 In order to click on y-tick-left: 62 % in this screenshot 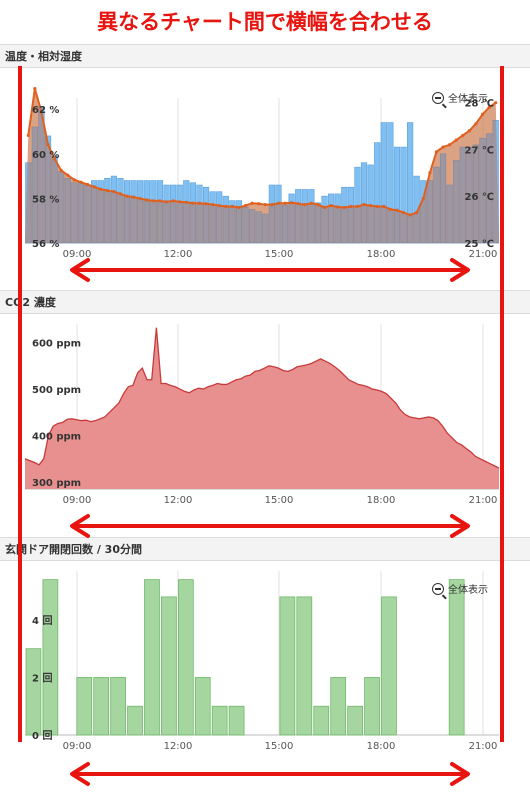, I will do `click(45, 110)`.